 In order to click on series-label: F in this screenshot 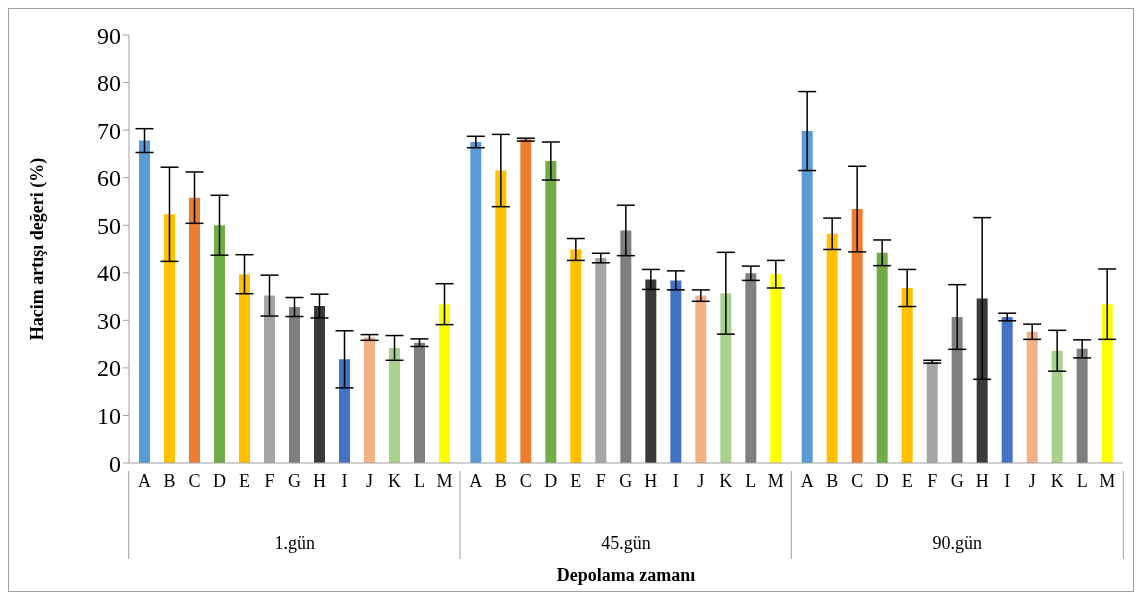, I will do `click(269, 481)`.